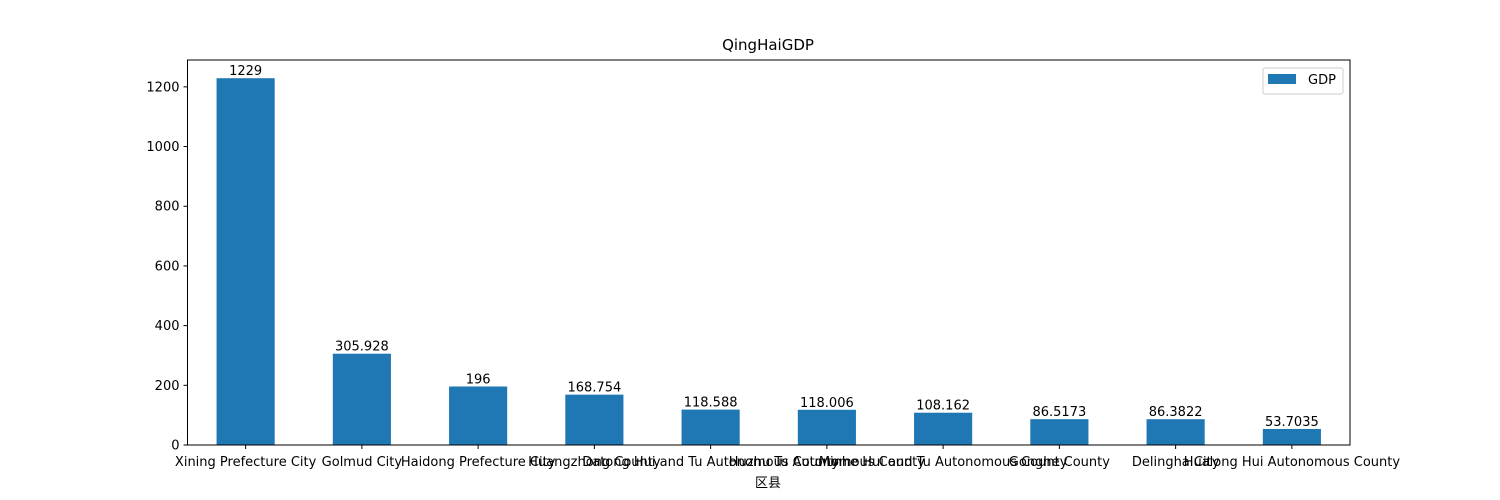 Image resolution: width=1500 pixels, height=500 pixels. What do you see at coordinates (478, 462) in the screenshot?
I see `x-tick-label: Haidong Prefecture City` at bounding box center [478, 462].